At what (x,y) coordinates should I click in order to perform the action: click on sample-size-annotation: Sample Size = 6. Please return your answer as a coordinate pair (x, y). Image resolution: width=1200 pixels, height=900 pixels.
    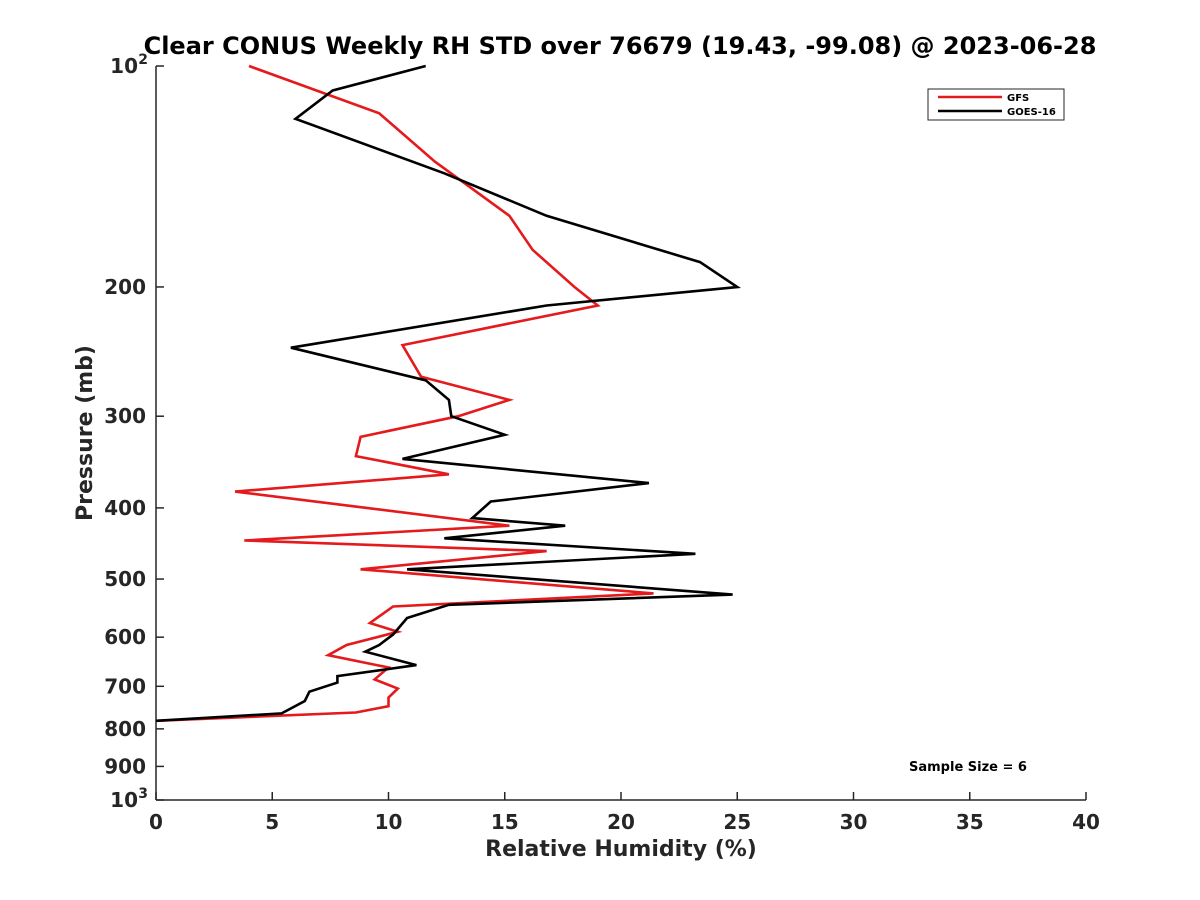
    Looking at the image, I should click on (968, 767).